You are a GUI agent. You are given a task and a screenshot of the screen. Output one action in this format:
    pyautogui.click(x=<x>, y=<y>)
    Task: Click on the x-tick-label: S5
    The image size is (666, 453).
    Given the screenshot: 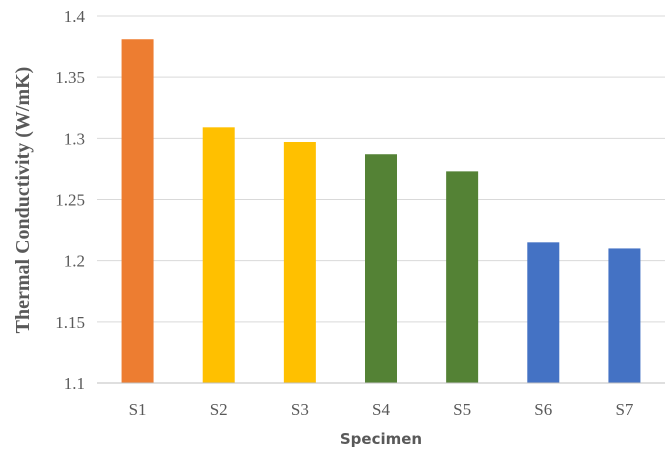 What is the action you would take?
    pyautogui.click(x=462, y=409)
    